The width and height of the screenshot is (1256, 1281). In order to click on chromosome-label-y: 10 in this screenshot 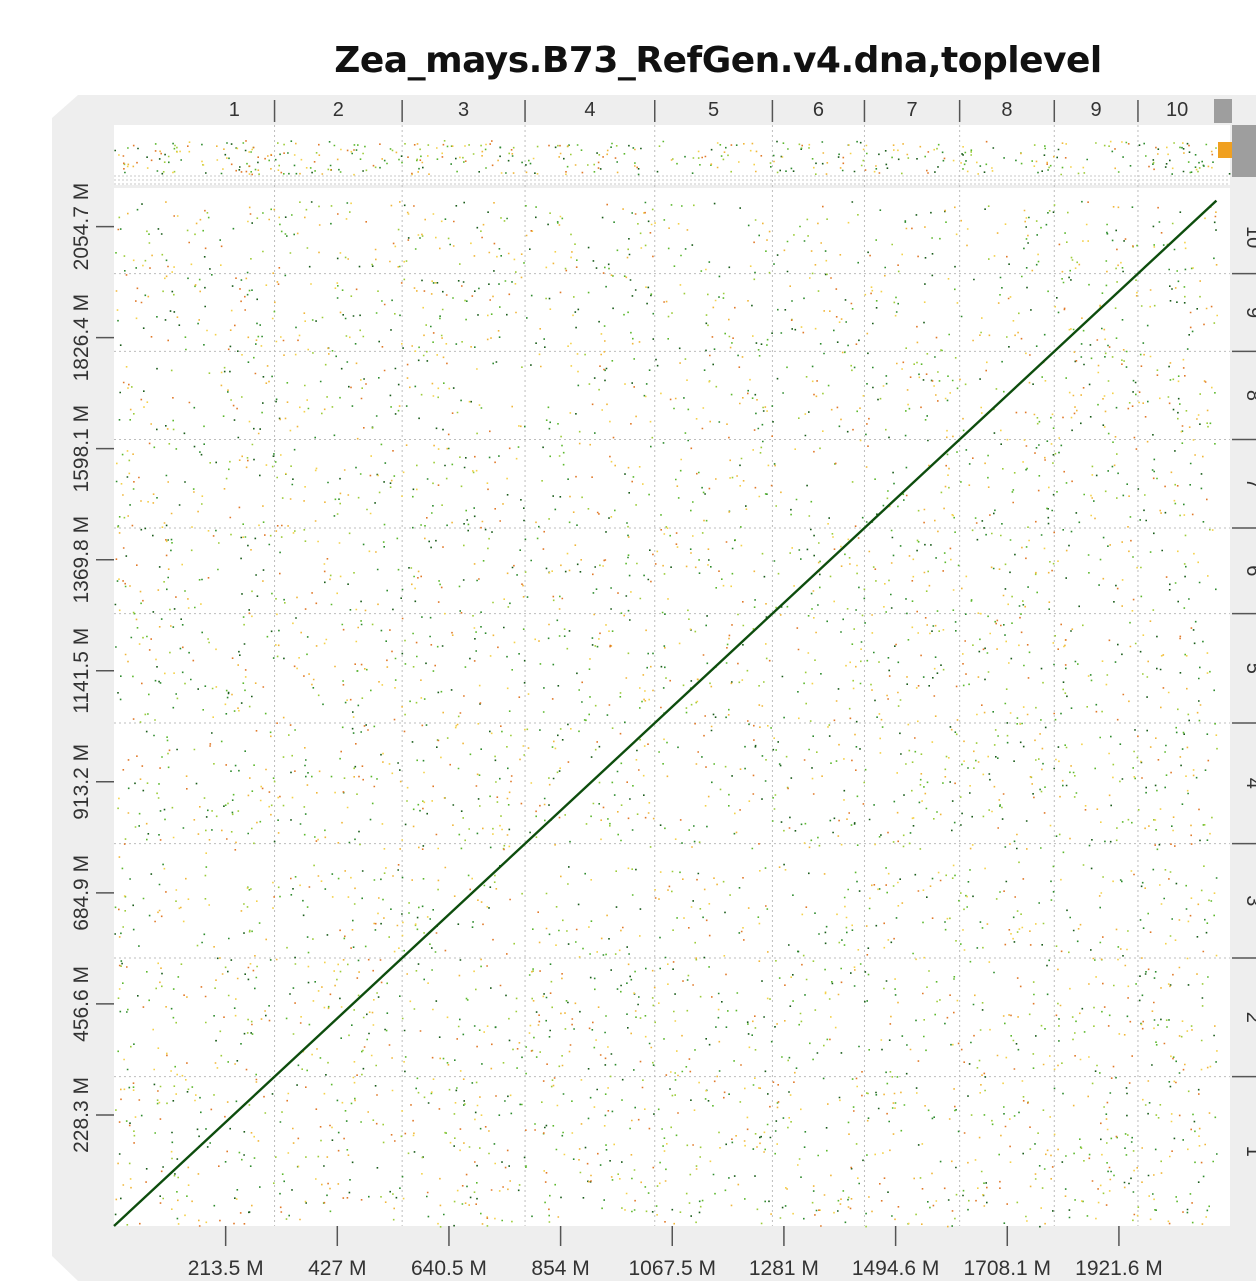, I will do `click(1249, 237)`.